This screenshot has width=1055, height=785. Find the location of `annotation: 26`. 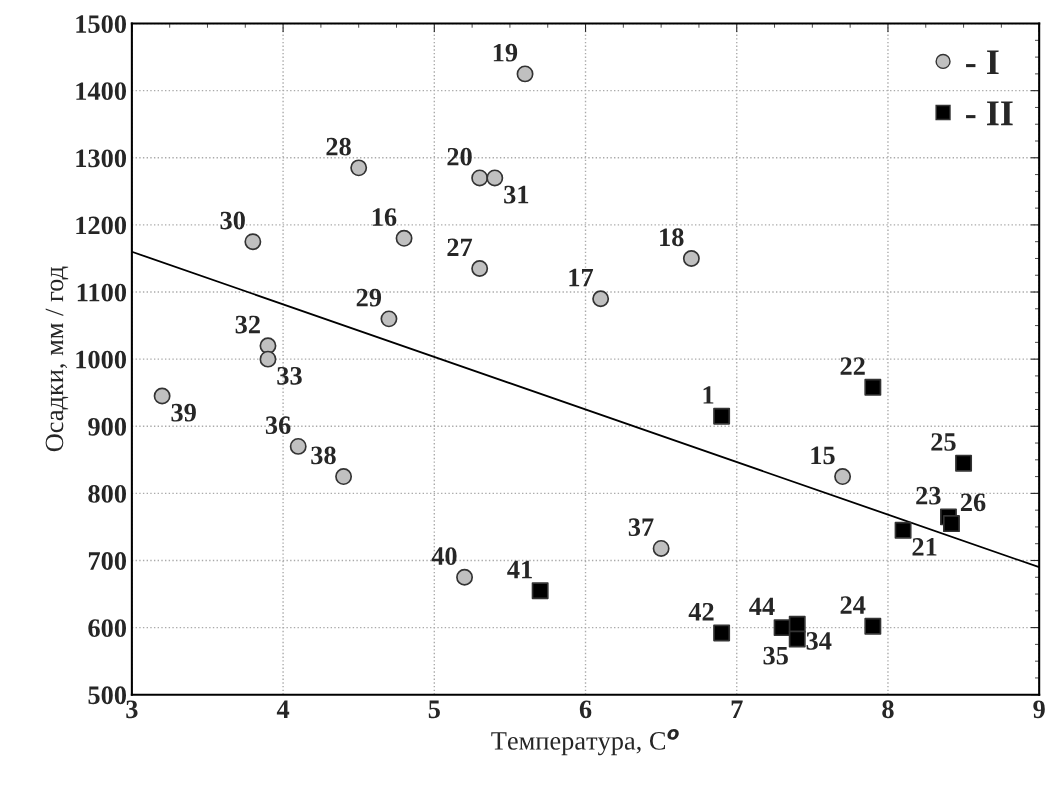

annotation: 26 is located at coordinates (973, 502).